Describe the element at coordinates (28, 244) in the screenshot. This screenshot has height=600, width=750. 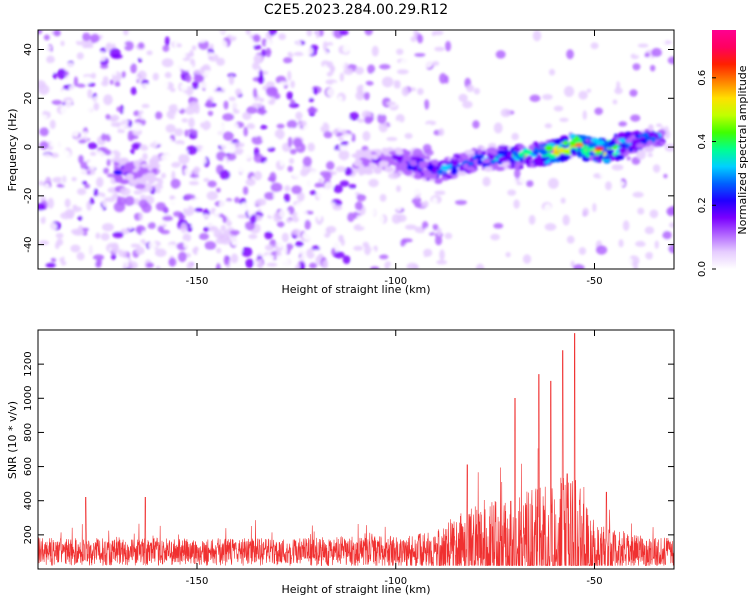
I see `y-tick-label: -40` at that location.